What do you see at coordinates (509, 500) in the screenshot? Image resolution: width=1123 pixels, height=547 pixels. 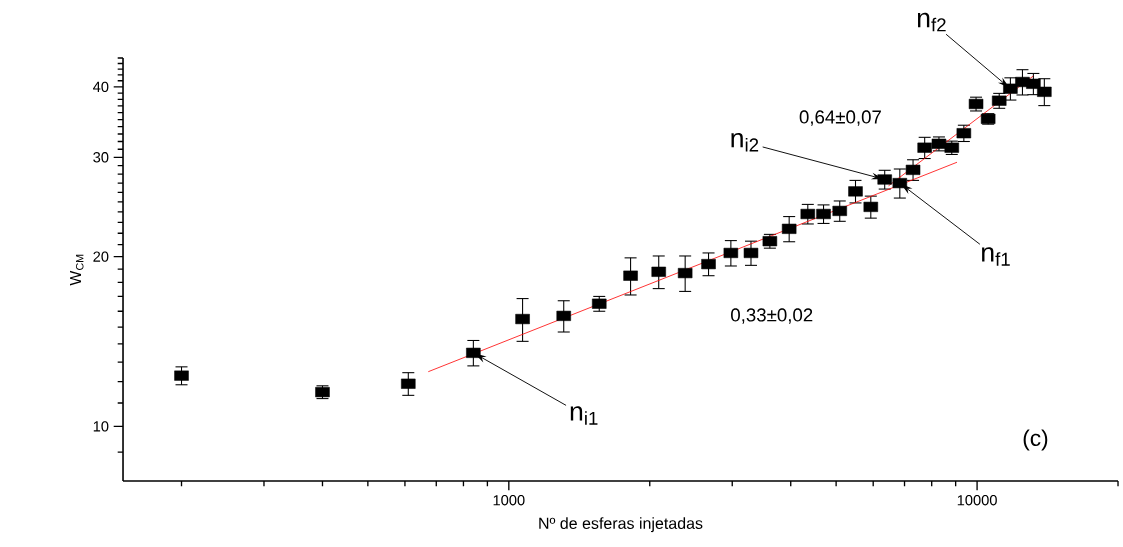 I see `x-tick-label: 1000` at bounding box center [509, 500].